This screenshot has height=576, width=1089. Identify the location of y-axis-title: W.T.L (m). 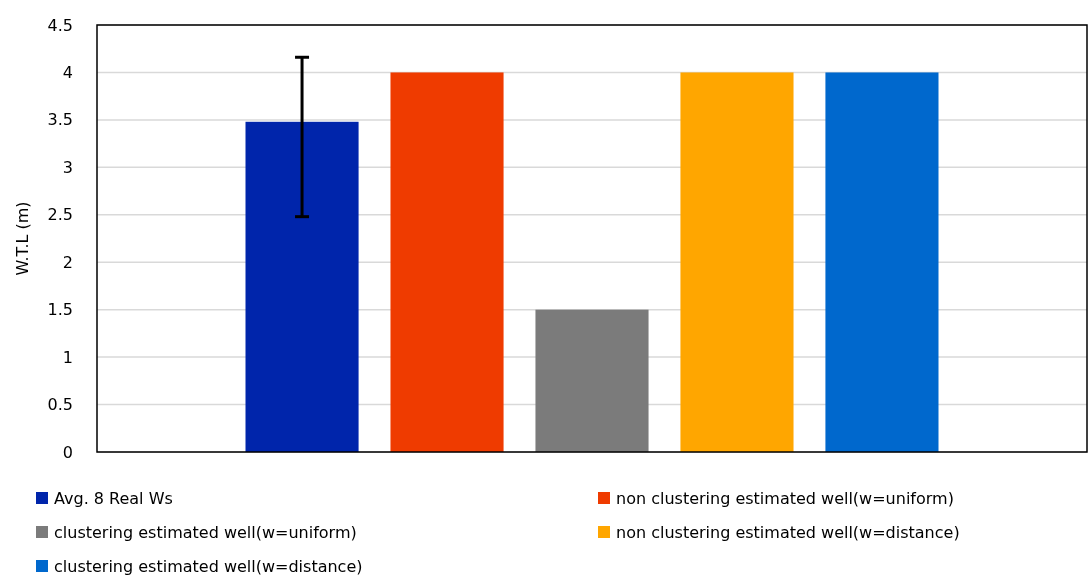
(22, 238).